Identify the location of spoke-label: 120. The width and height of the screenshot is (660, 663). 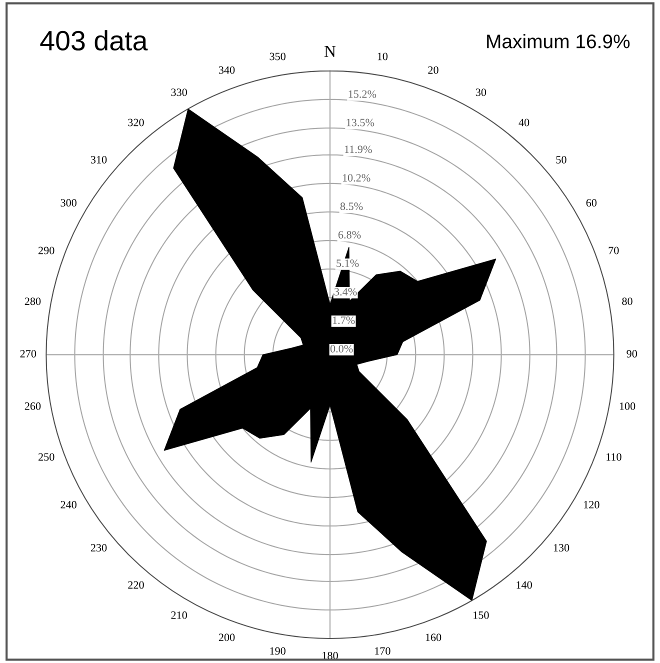
(592, 504).